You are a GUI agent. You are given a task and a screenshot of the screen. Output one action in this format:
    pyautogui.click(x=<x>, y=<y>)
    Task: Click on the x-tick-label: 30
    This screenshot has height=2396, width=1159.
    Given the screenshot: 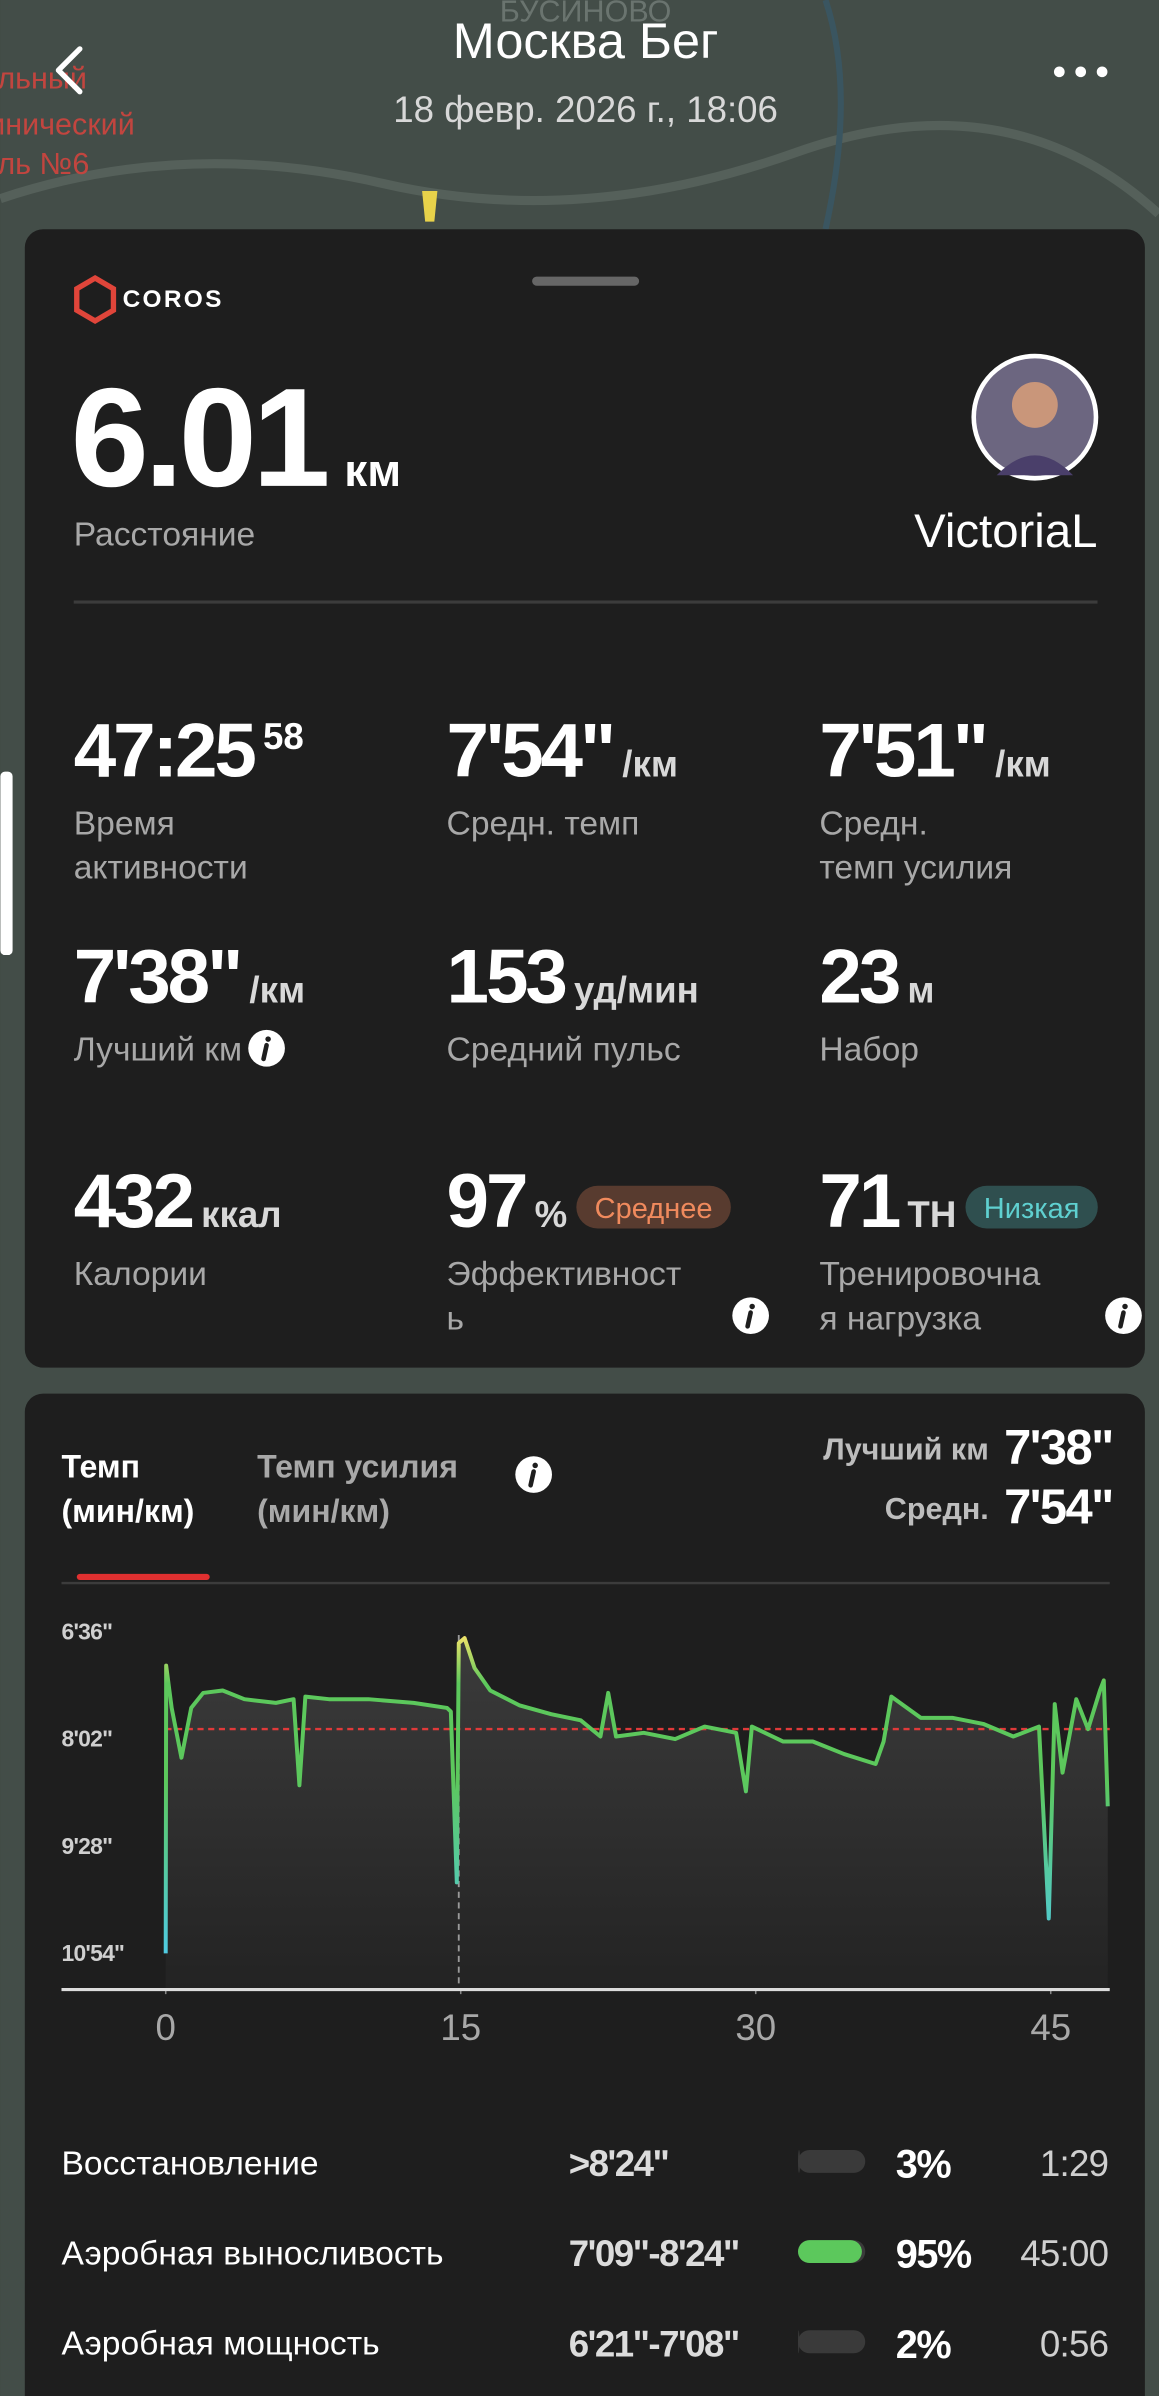 What is the action you would take?
    pyautogui.click(x=755, y=2027)
    